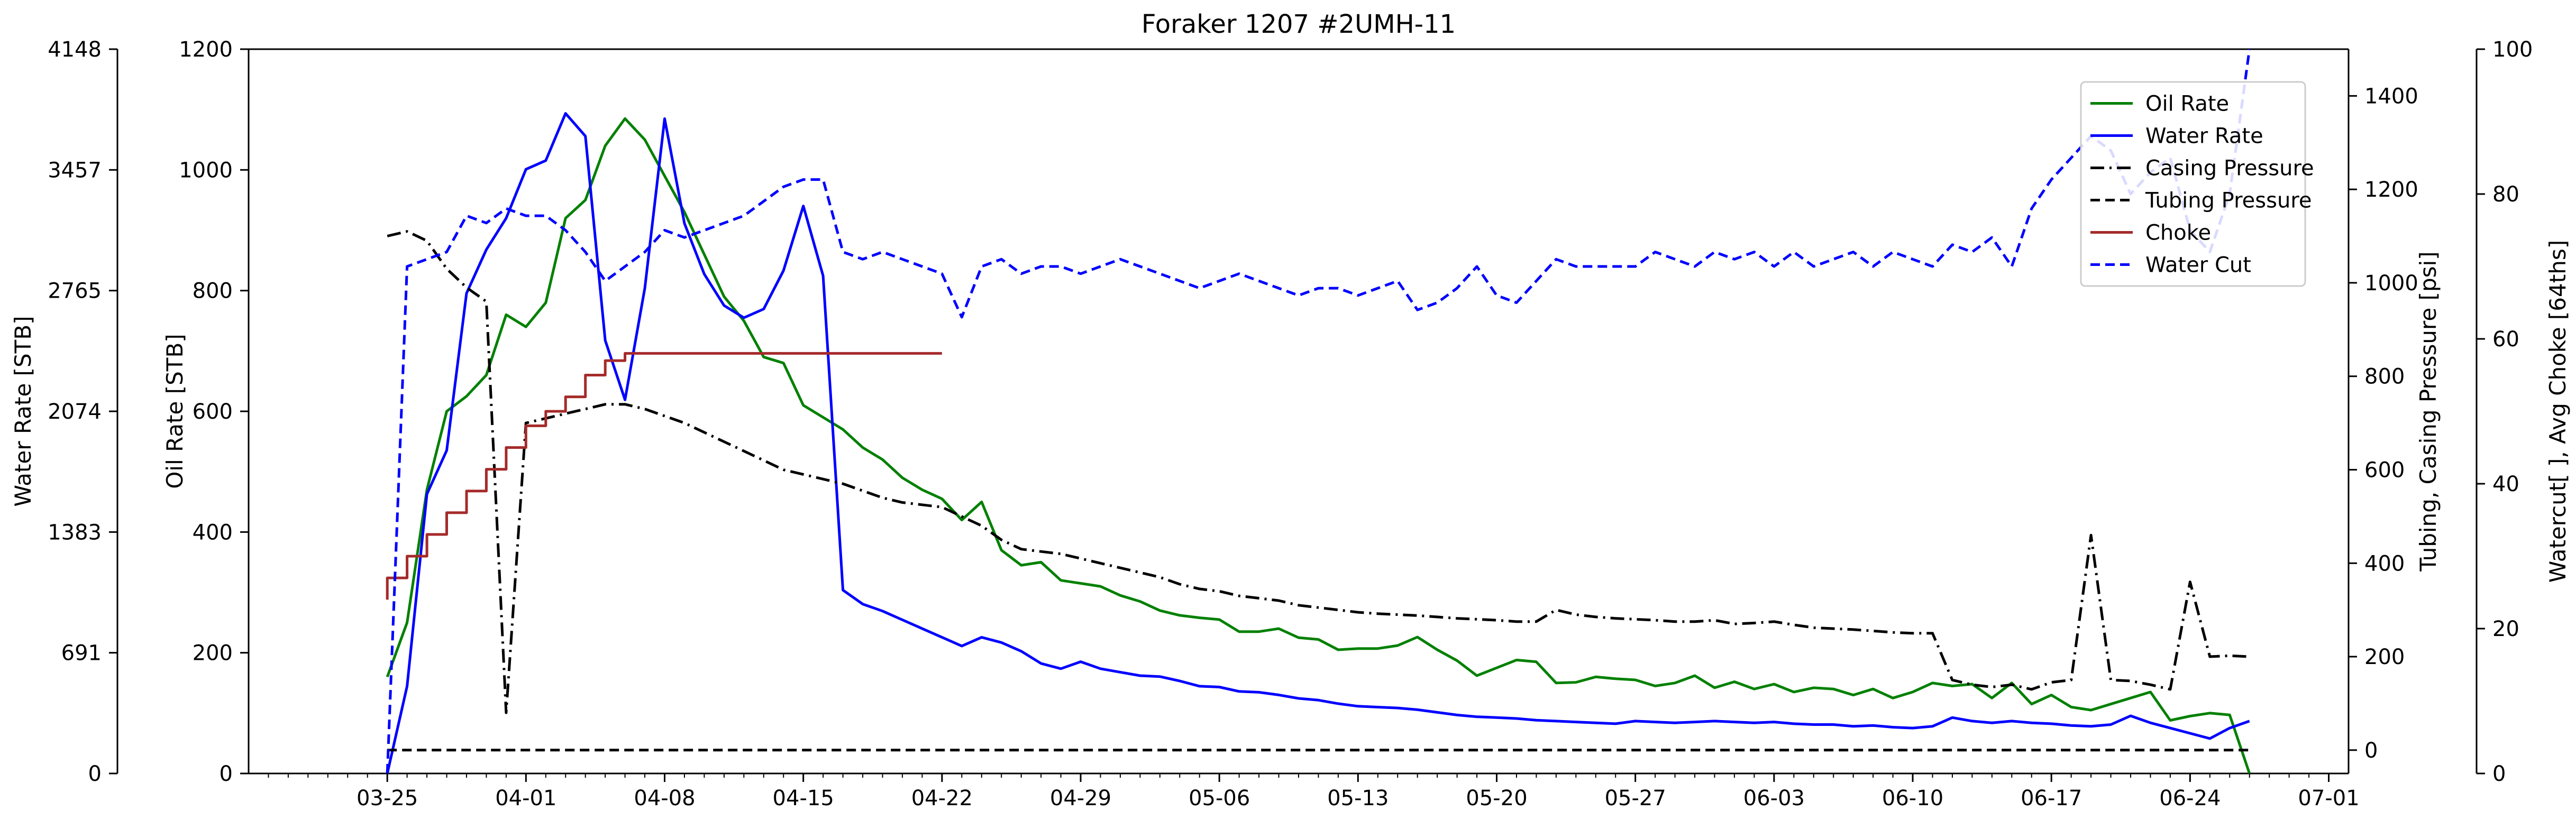  Describe the element at coordinates (2198, 265) in the screenshot. I see `legend-label: Water Cut` at that location.